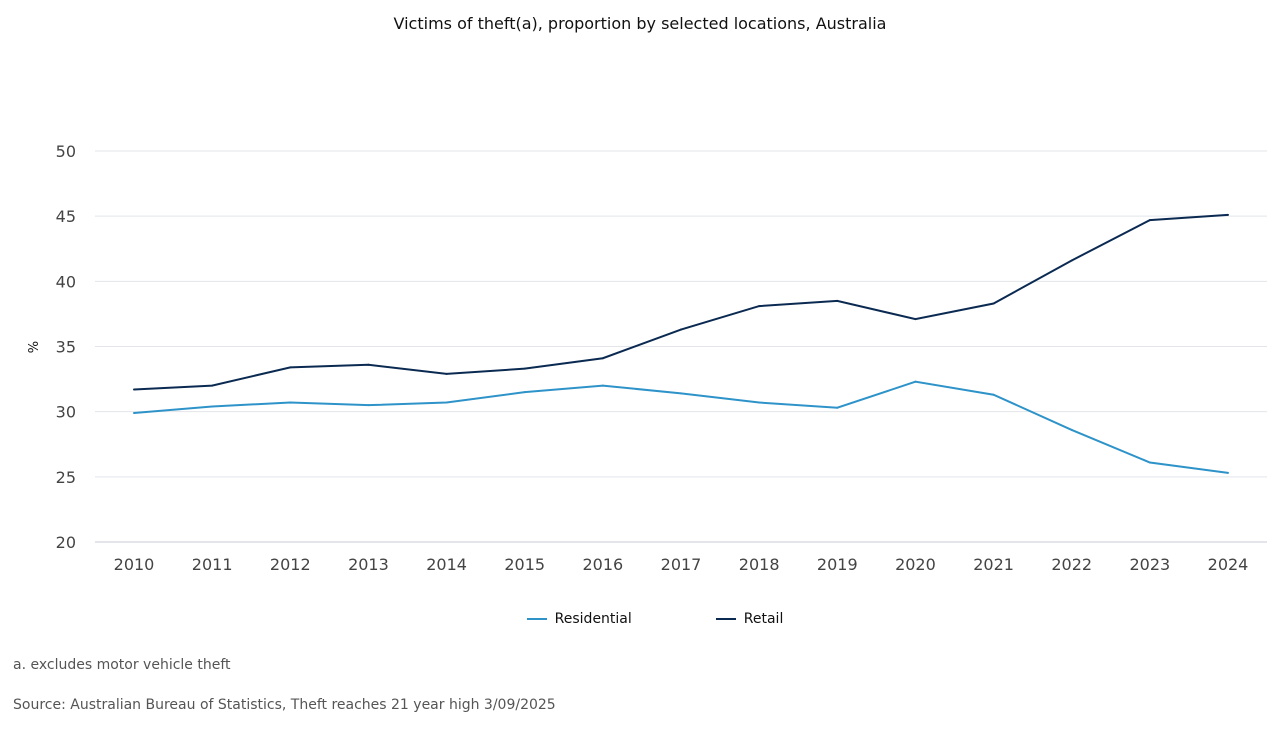  I want to click on x-tick-label: 2024, so click(1228, 564).